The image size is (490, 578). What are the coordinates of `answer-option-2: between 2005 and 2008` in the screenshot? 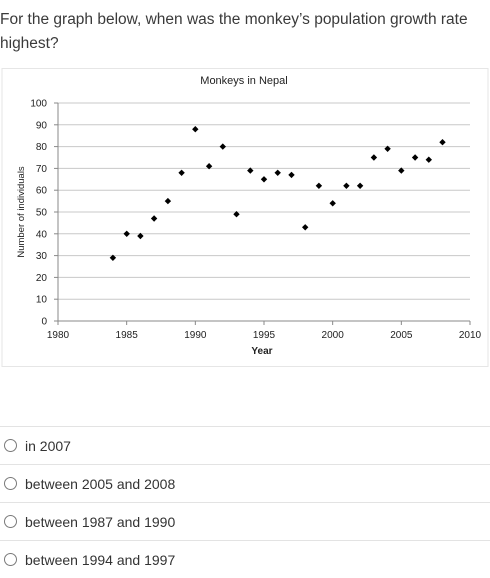 It's located at (245, 483).